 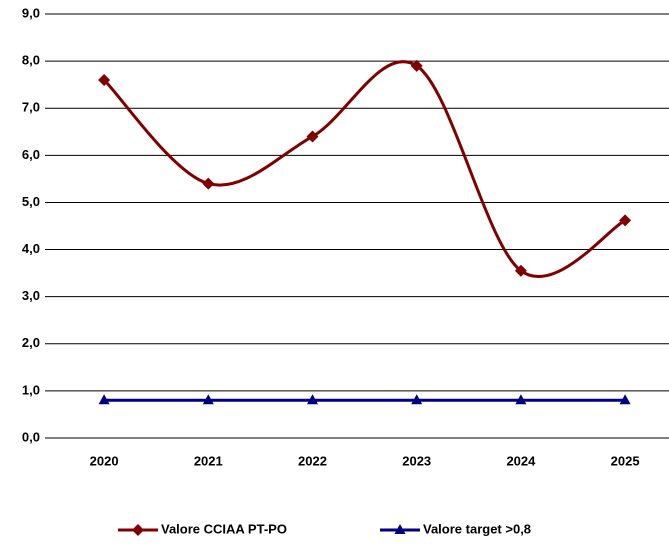 I want to click on y-tick-label: 3,0, so click(x=31, y=295).